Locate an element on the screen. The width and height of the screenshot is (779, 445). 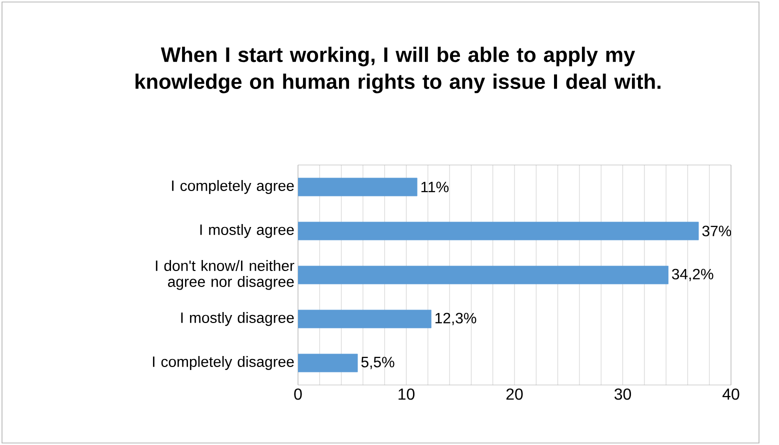
data-label: 37% is located at coordinates (717, 231).